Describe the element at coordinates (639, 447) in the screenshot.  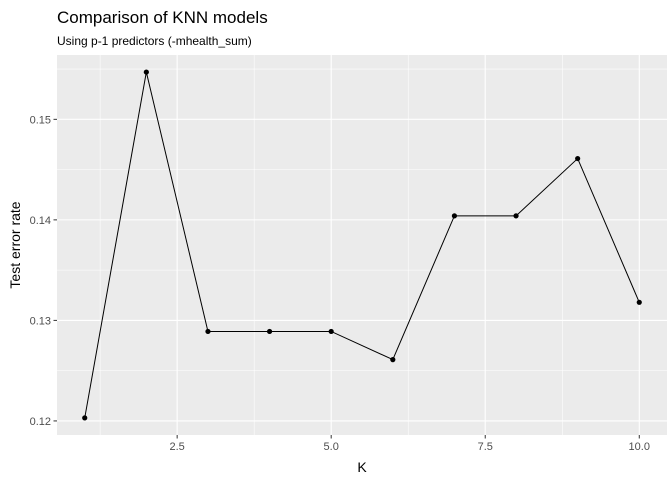
I see `x-tick-label: 10.0` at that location.